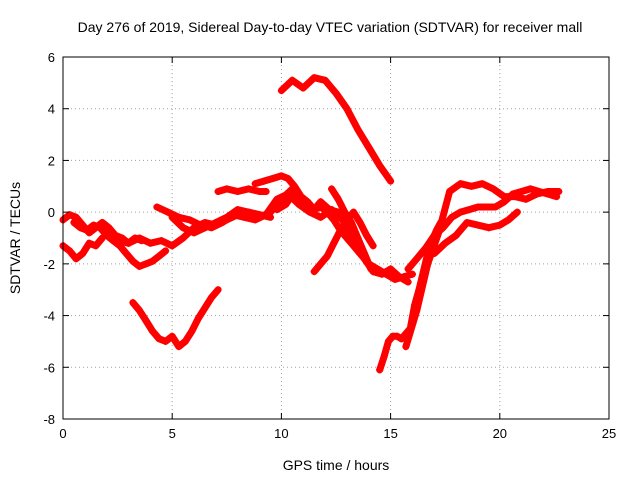 Image resolution: width=640 pixels, height=480 pixels. I want to click on x-tick-label: 25, so click(609, 433).